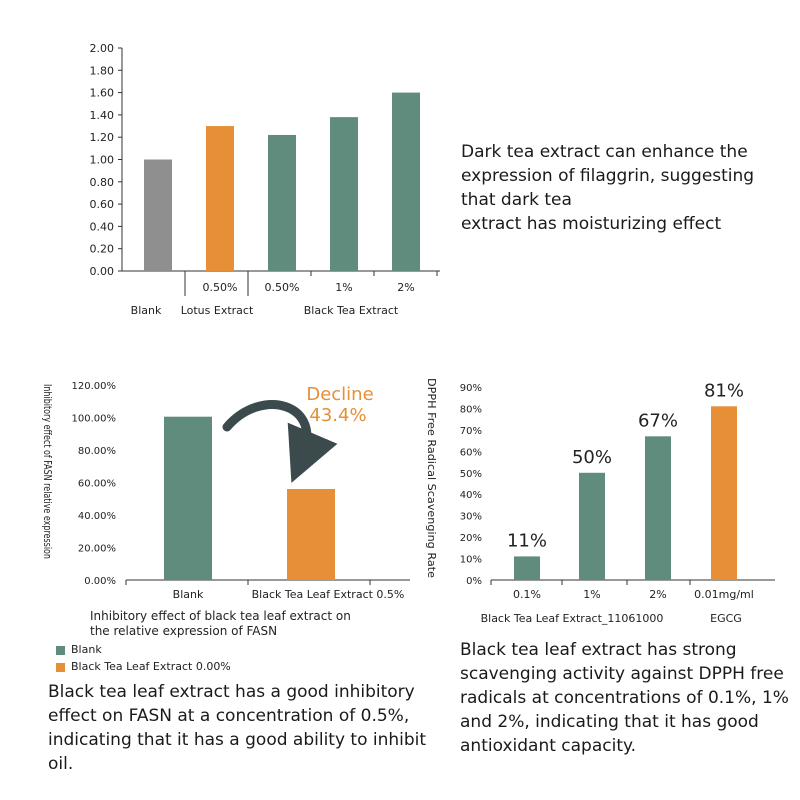 This screenshot has width=800, height=800. What do you see at coordinates (339, 394) in the screenshot?
I see `decline-annotation-word: Decline` at bounding box center [339, 394].